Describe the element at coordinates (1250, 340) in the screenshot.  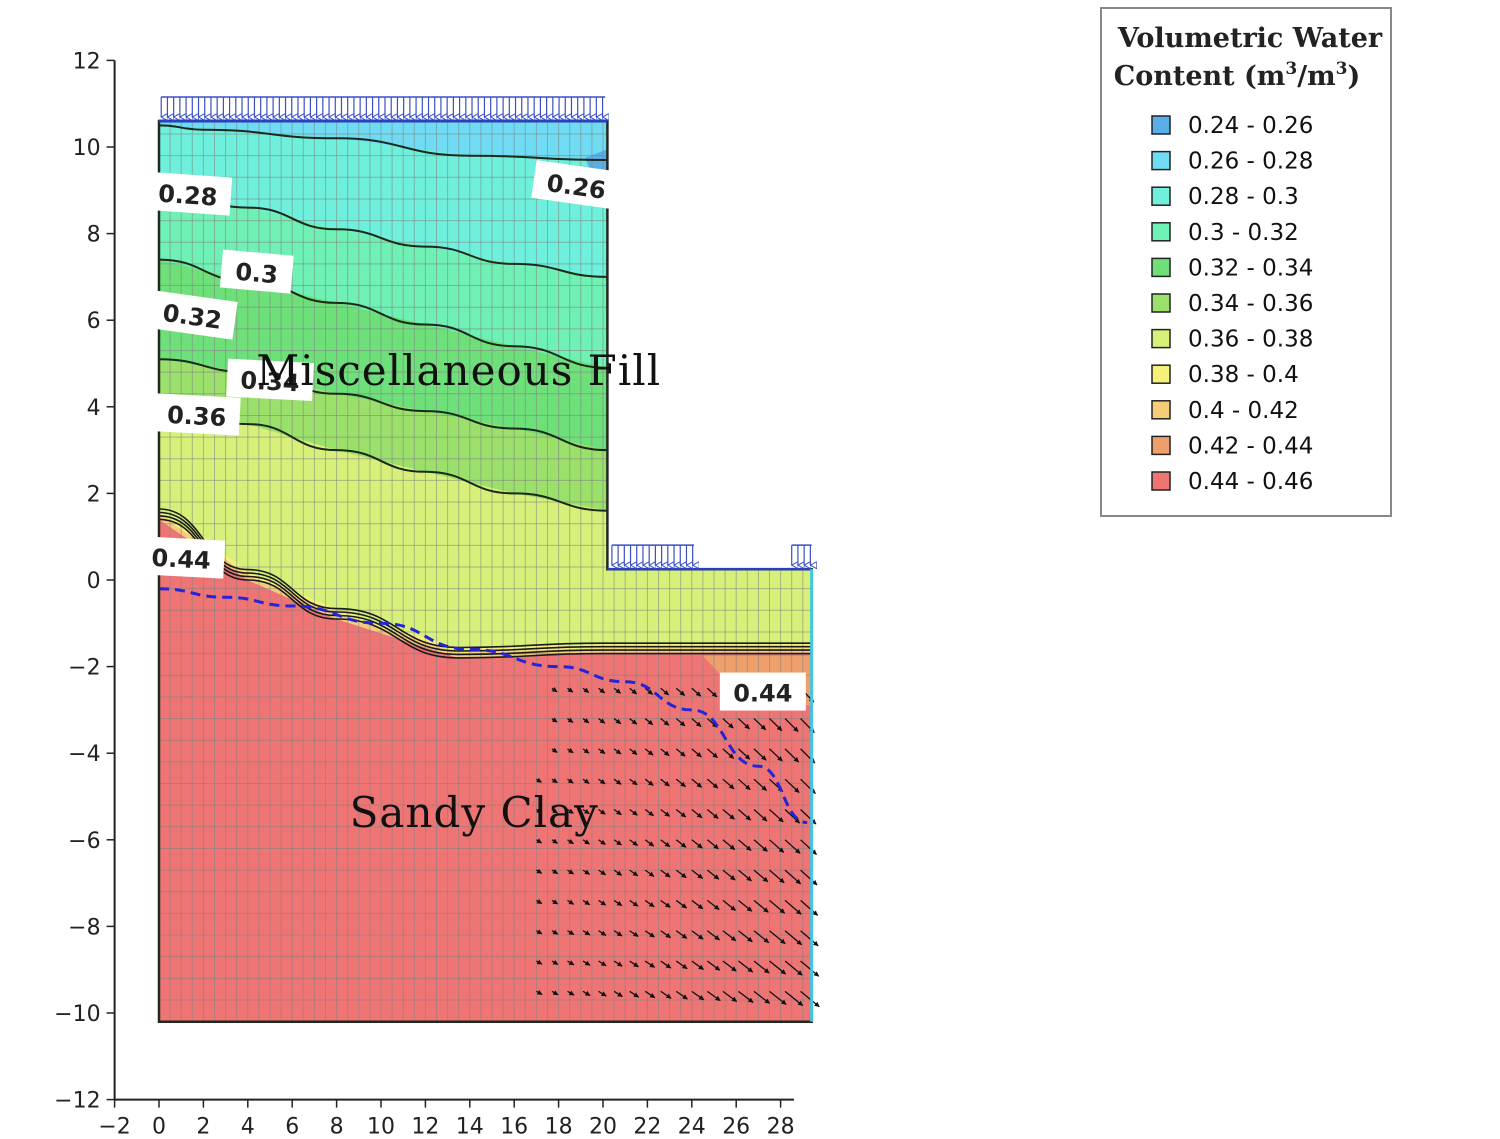
I see `legend-entry-label: 0.36 - 0.38` at that location.